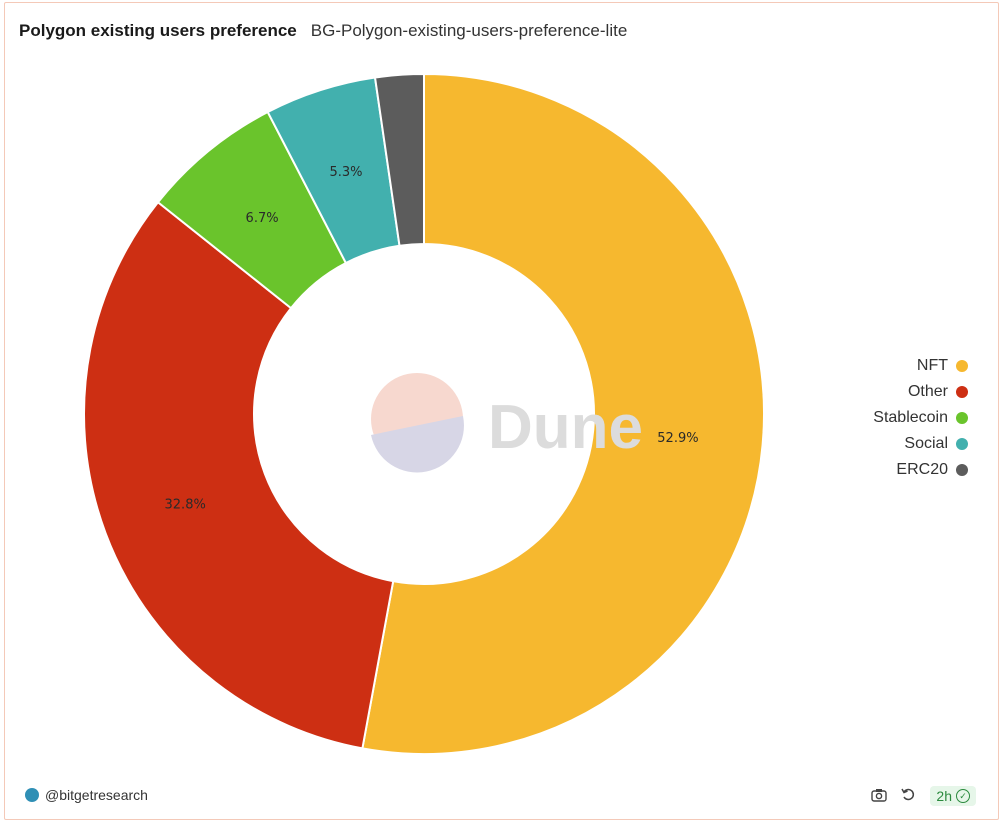 This screenshot has width=1008, height=828. I want to click on legend-label: NFT, so click(932, 365).